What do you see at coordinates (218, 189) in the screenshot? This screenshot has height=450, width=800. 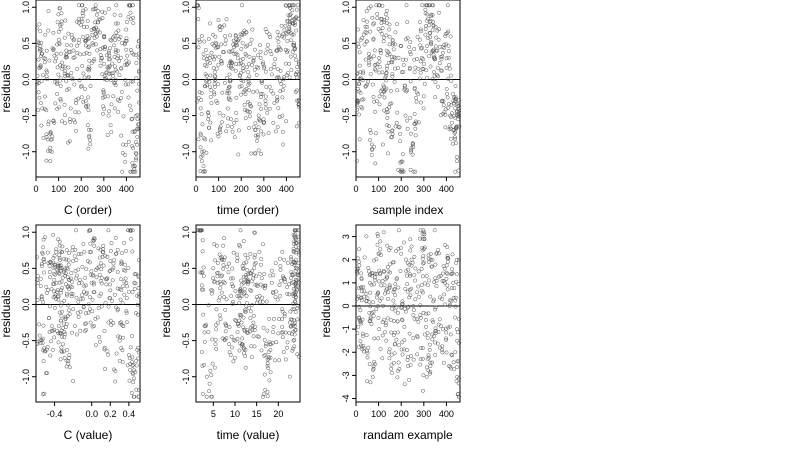 I see `x-tick-label: 100` at bounding box center [218, 189].